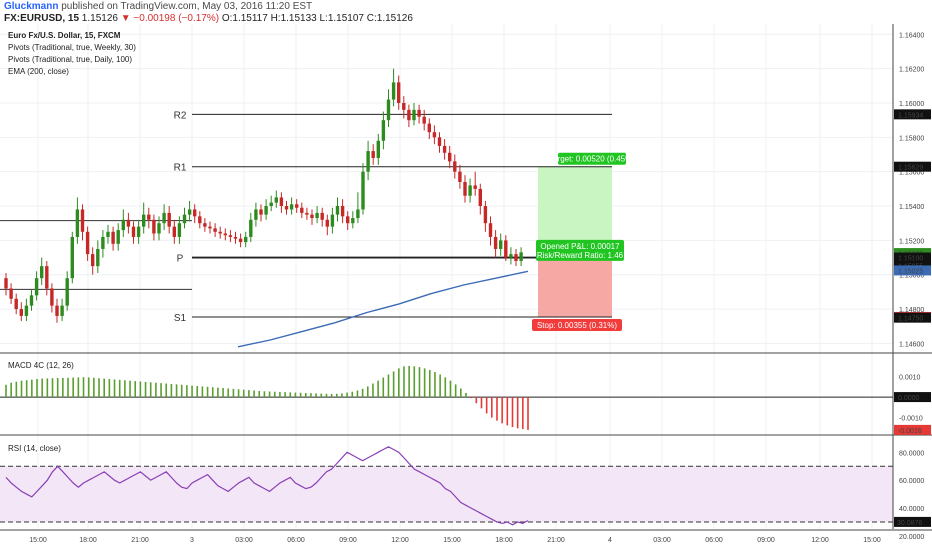 This screenshot has width=932, height=550. Describe the element at coordinates (556, 540) in the screenshot. I see `time-tick-10: 21:00` at that location.